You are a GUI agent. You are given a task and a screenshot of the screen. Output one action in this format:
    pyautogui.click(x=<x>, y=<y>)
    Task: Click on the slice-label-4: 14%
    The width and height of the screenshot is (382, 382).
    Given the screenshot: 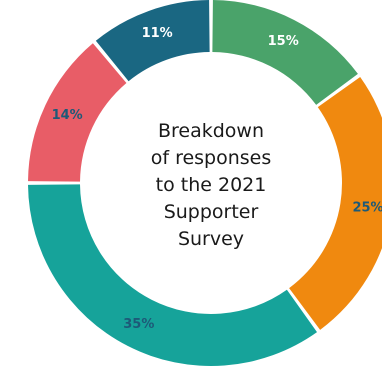 What is the action you would take?
    pyautogui.click(x=67, y=115)
    